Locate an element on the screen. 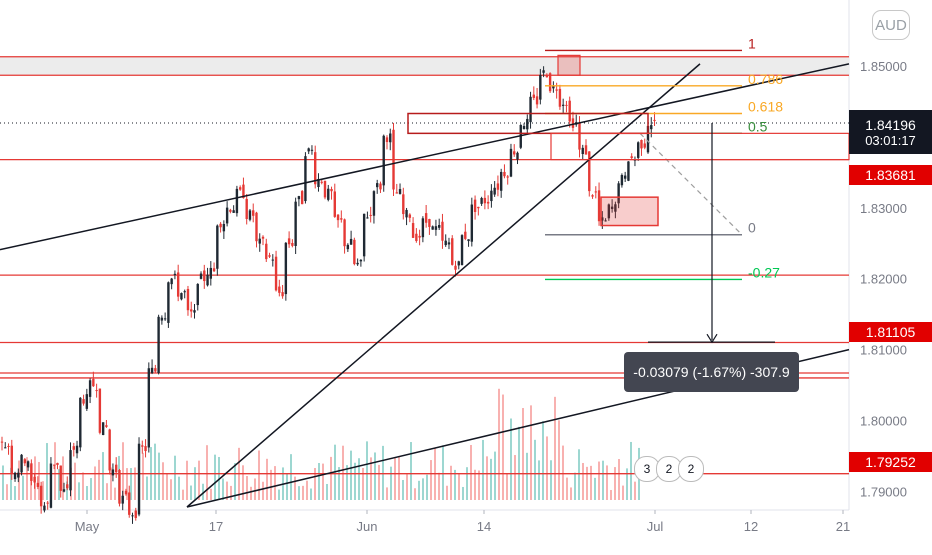  event-badges: 3 2 2 is located at coordinates (669, 476).